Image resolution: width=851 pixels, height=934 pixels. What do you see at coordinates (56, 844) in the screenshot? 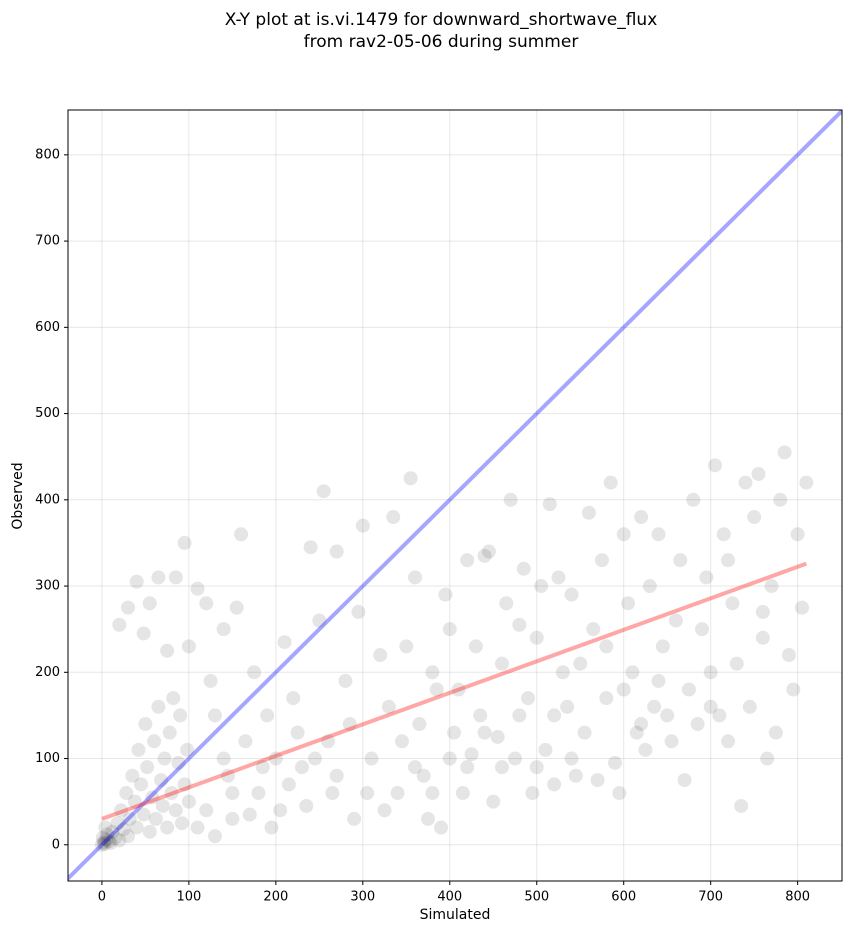
I see `y-tick-label: 0` at bounding box center [56, 844].